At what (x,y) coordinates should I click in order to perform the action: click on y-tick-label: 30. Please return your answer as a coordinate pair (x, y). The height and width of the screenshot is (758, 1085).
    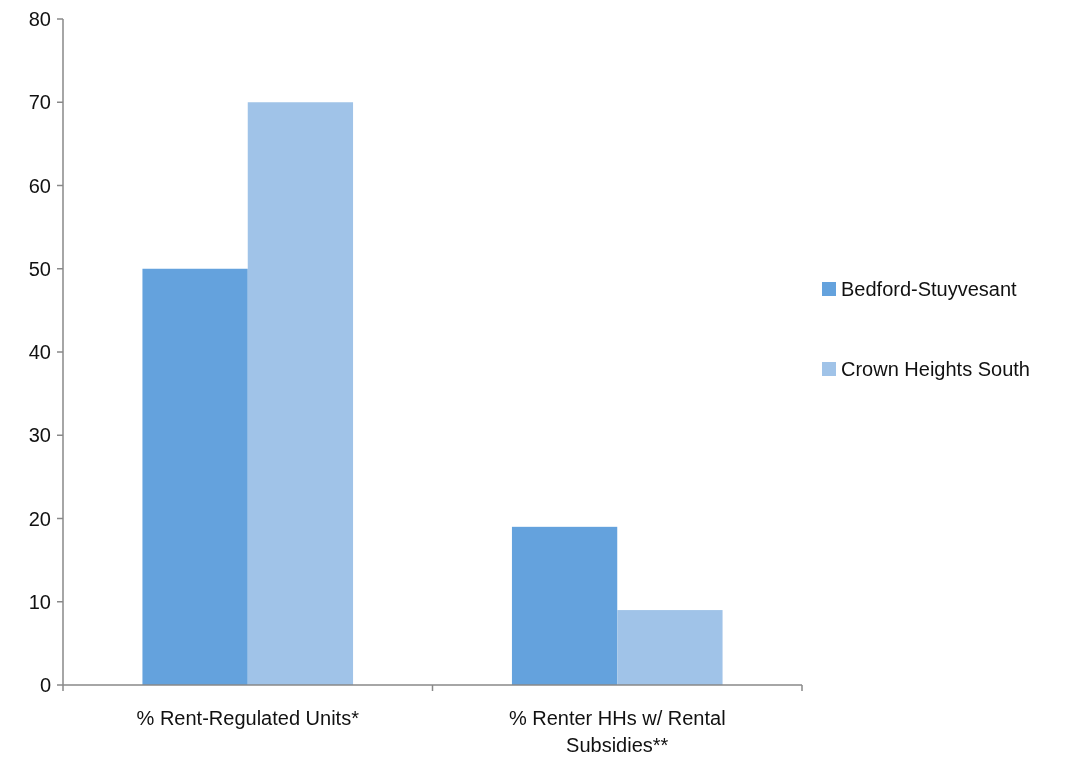
    Looking at the image, I should click on (39, 435).